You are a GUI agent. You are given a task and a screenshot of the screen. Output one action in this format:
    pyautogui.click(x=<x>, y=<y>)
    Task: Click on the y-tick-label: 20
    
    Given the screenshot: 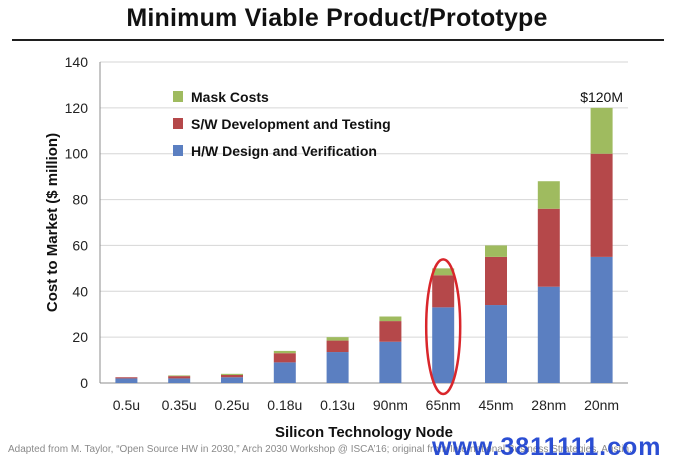 What is the action you would take?
    pyautogui.click(x=80, y=337)
    